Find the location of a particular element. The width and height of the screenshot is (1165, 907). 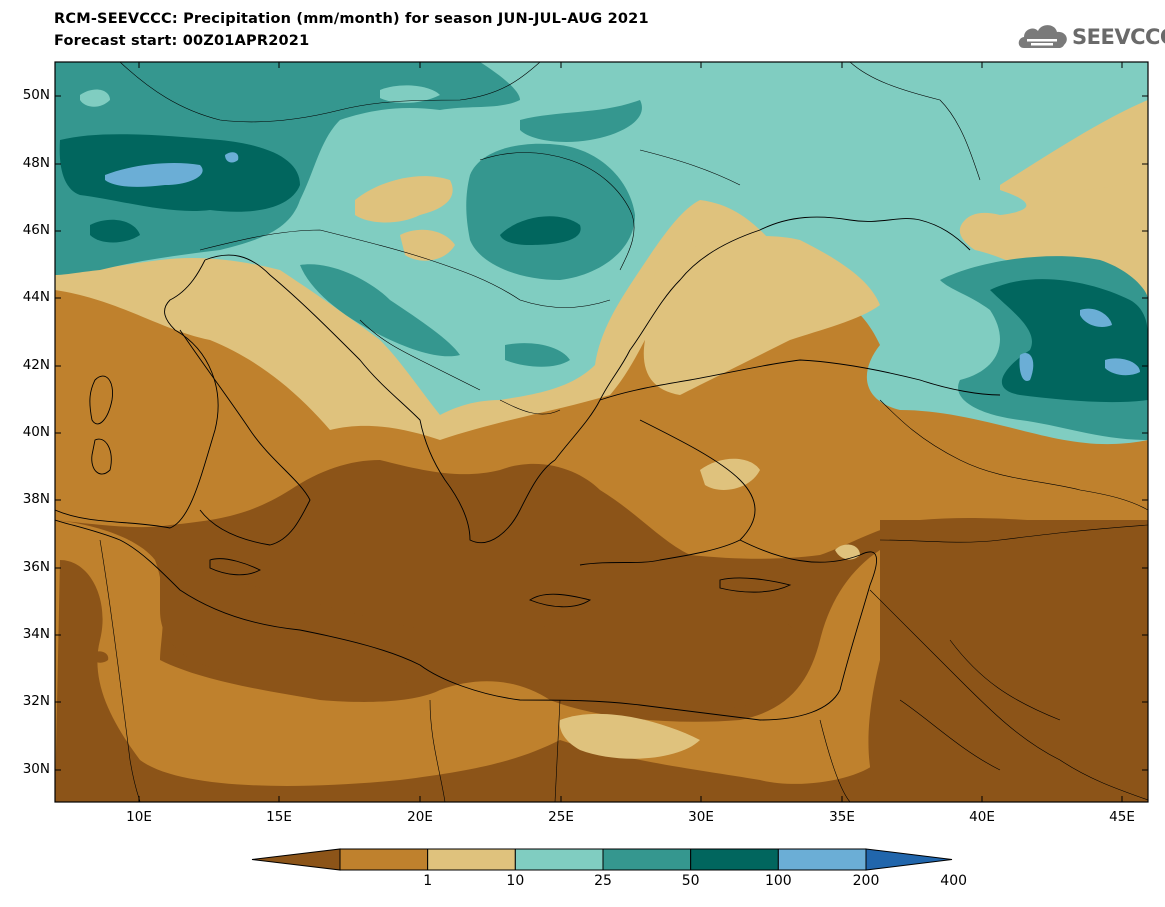

lon-label: 25E is located at coordinates (561, 817).